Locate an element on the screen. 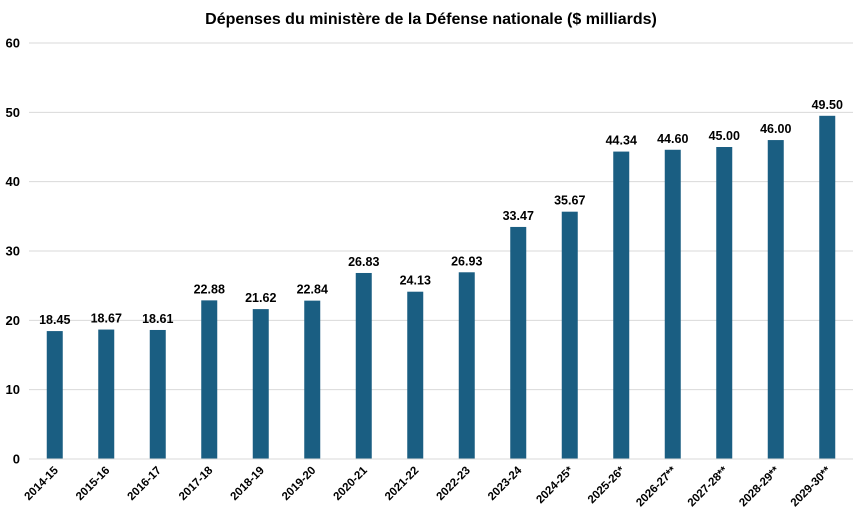 This screenshot has width=863, height=530. x-tick-label: 2023-24 is located at coordinates (505, 483).